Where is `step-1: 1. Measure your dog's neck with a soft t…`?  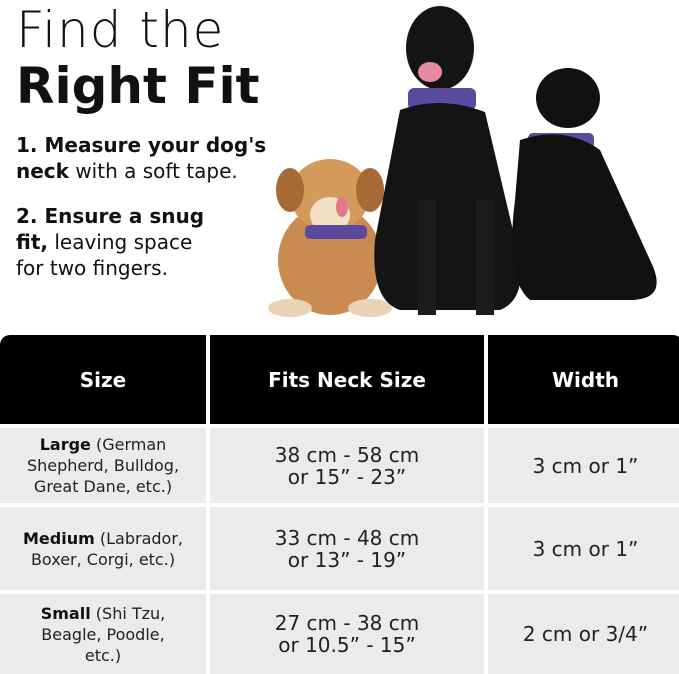 step-1: 1. Measure your dog's neck with a soft t… is located at coordinates (151, 158).